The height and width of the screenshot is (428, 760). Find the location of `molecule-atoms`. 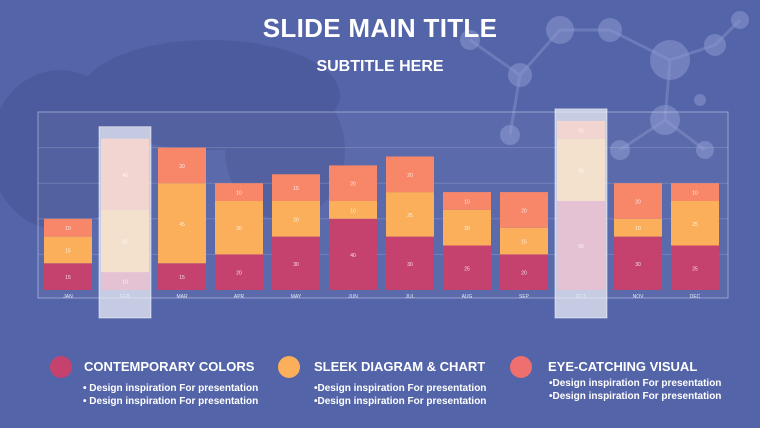

molecule-atoms is located at coordinates (604, 85).